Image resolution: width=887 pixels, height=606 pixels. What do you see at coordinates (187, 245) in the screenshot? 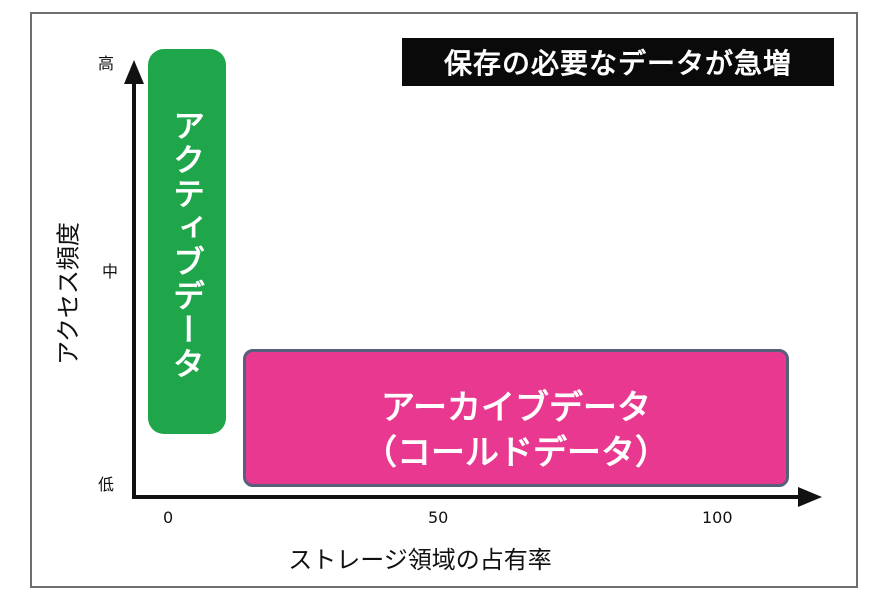
I see `active-data-label: アクティブデータ` at bounding box center [187, 245].